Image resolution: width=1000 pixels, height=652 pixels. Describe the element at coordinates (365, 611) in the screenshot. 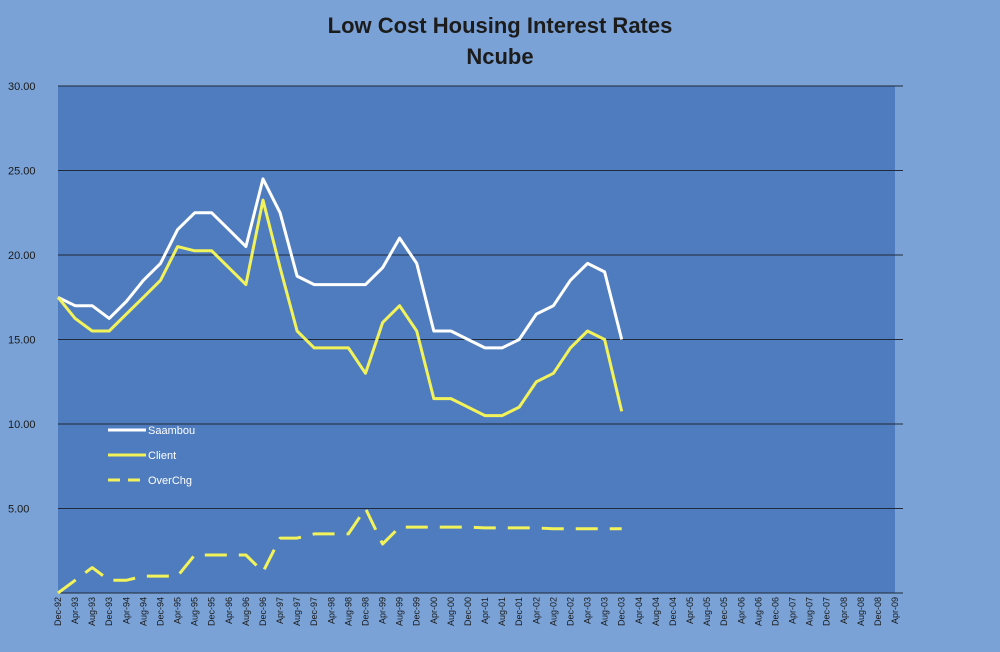

I see `x-tick-label: Dec-98` at that location.